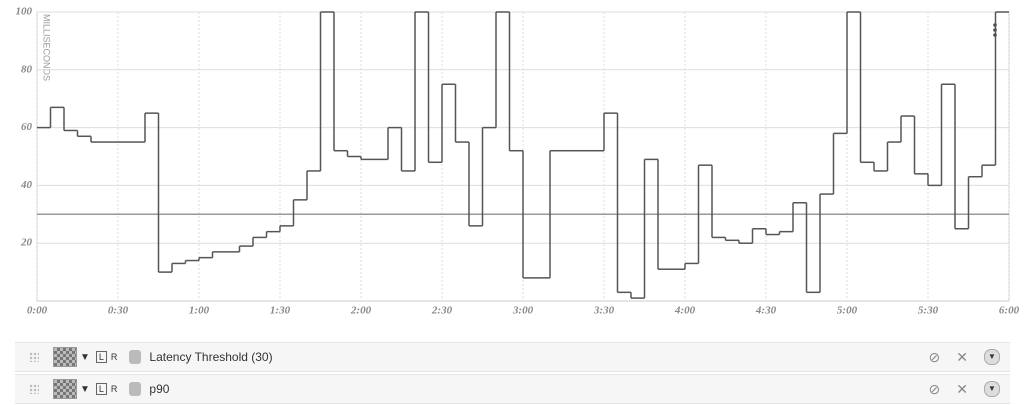 The image size is (1024, 405). What do you see at coordinates (27, 69) in the screenshot?
I see `y-tick-label: 80` at bounding box center [27, 69].